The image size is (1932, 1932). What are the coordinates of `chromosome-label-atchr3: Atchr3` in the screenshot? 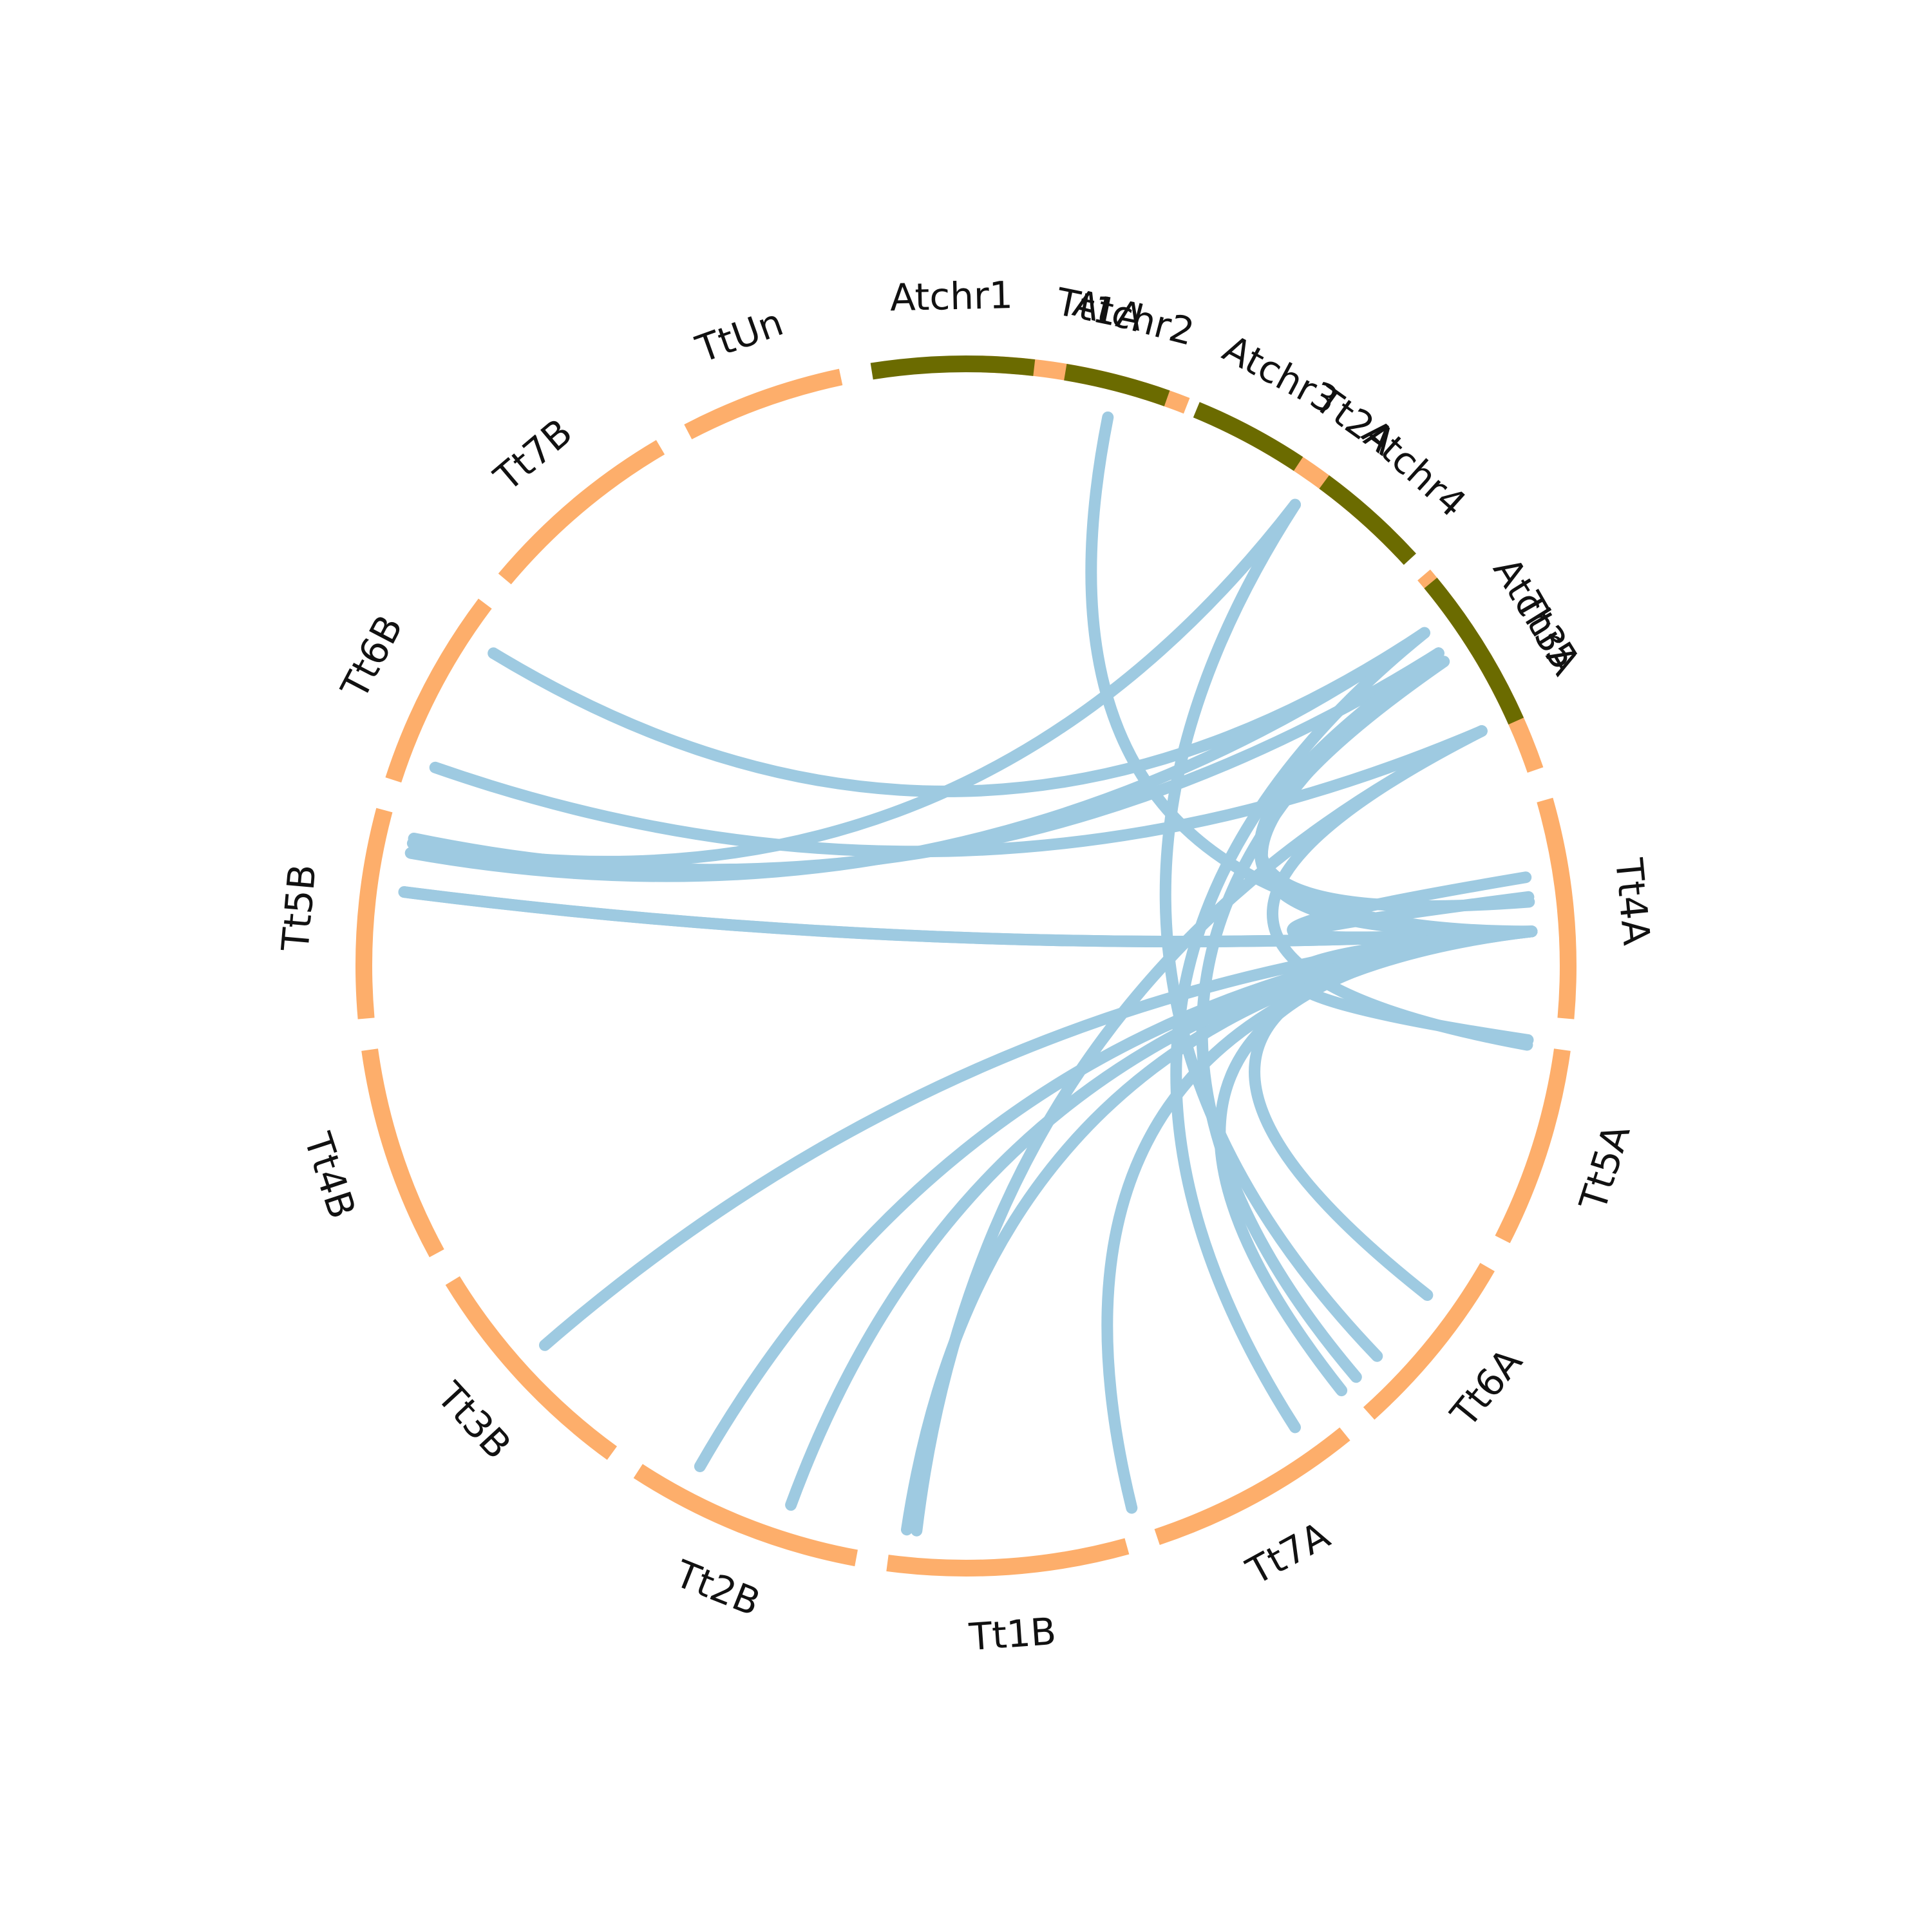 It's located at (1281, 375).